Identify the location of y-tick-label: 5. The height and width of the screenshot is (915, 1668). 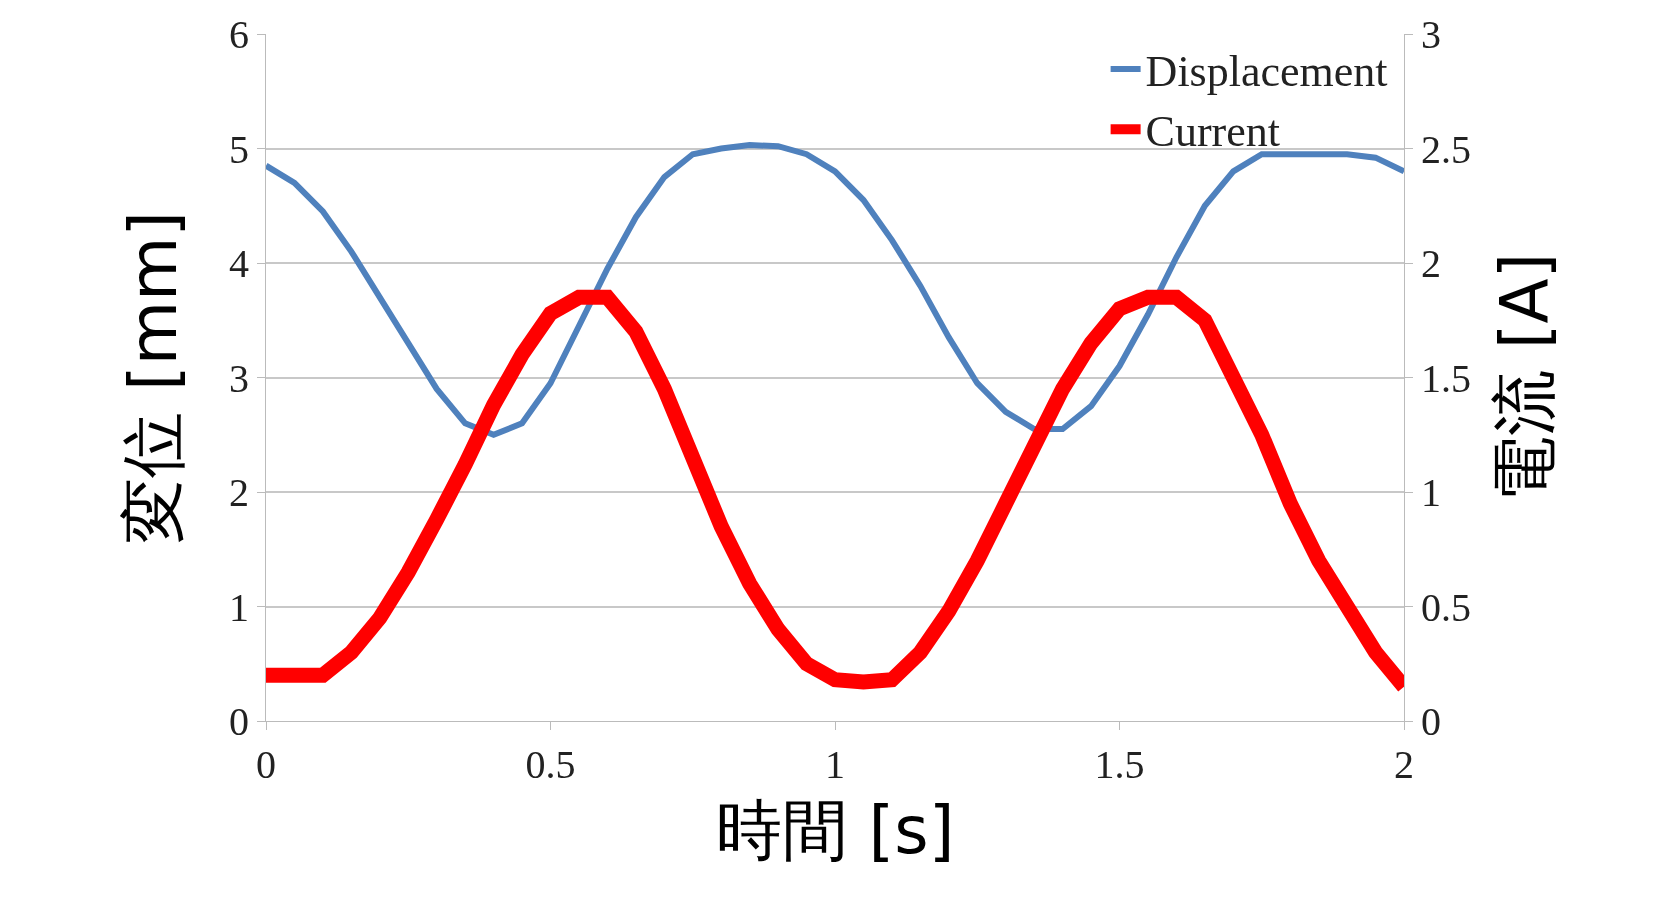
(239, 149).